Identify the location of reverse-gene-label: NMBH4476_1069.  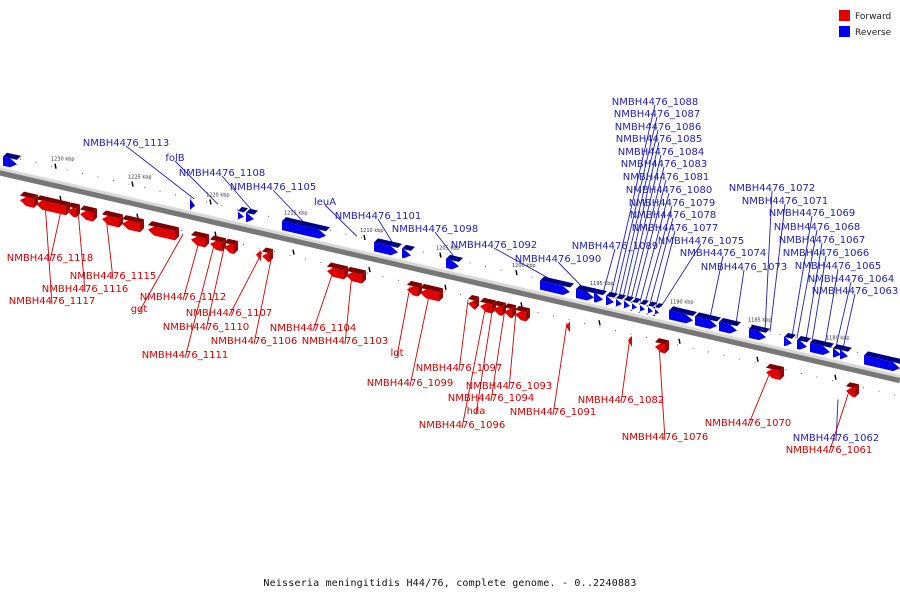
(812, 213).